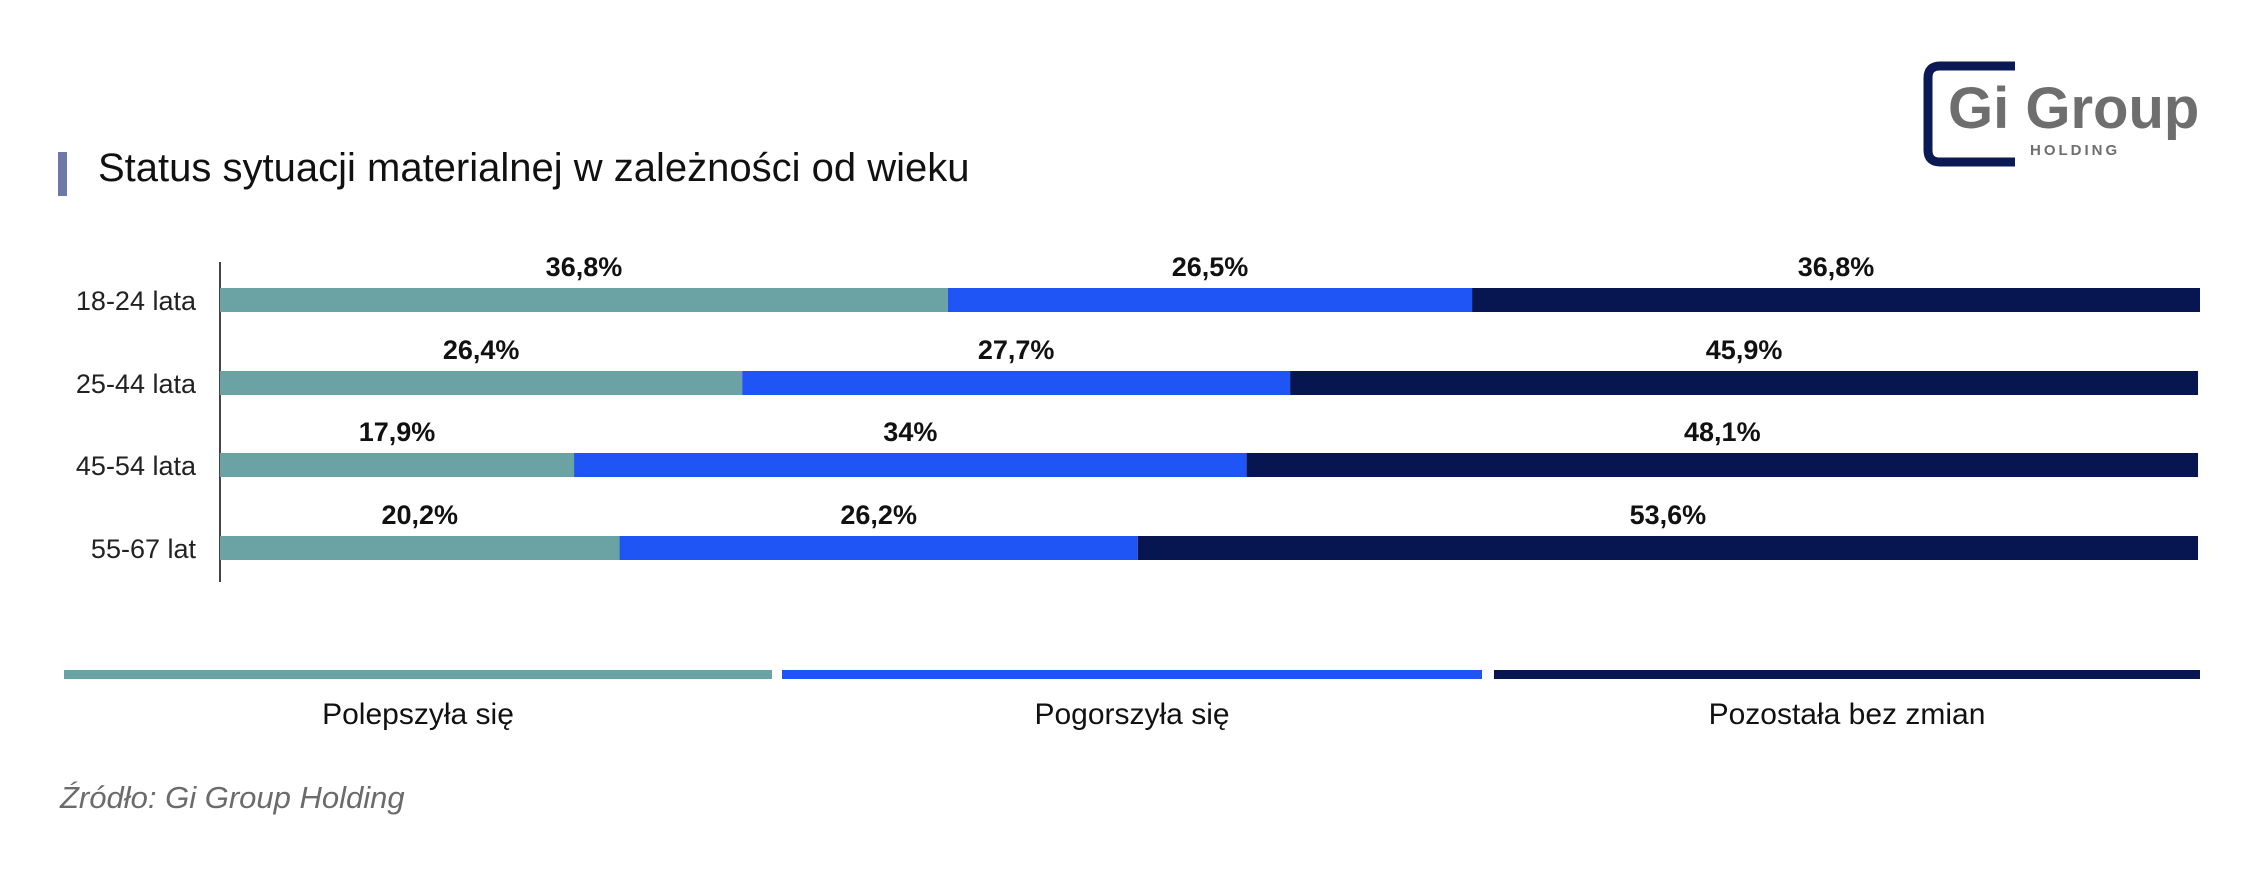 This screenshot has height=872, width=2251. Describe the element at coordinates (419, 515) in the screenshot. I see `data-label: 20,2%` at that location.